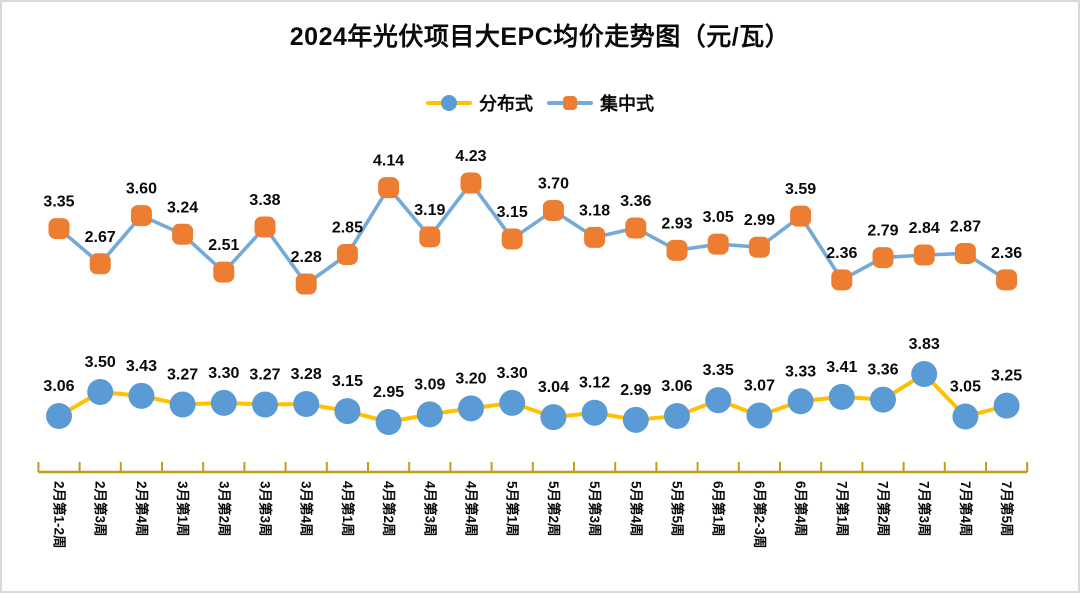 This screenshot has height=593, width=1080. I want to click on legend-rounded-square-icon, so click(570, 103).